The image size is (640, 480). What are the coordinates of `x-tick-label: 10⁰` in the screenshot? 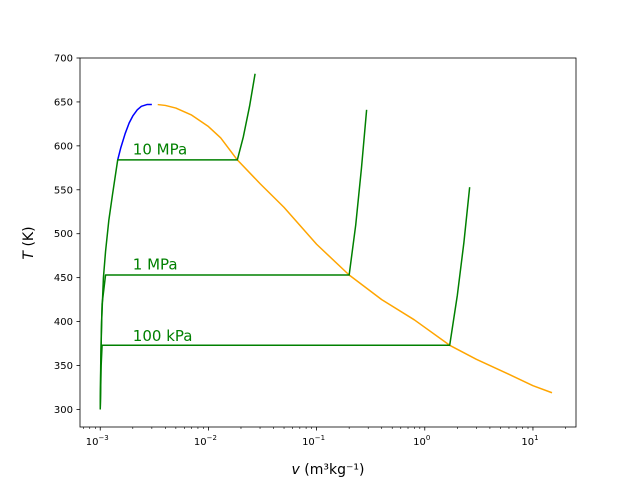 It's located at (421, 441).